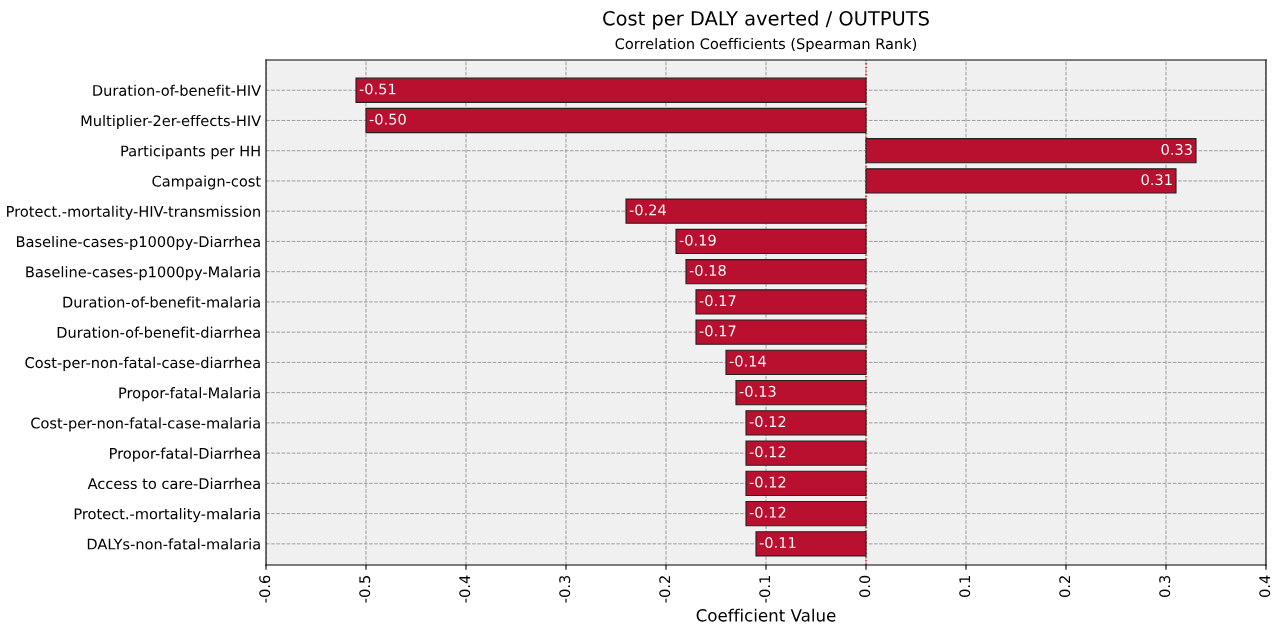  What do you see at coordinates (189, 394) in the screenshot?
I see `y-tick-label: Propor-fatal-Malaria` at bounding box center [189, 394].